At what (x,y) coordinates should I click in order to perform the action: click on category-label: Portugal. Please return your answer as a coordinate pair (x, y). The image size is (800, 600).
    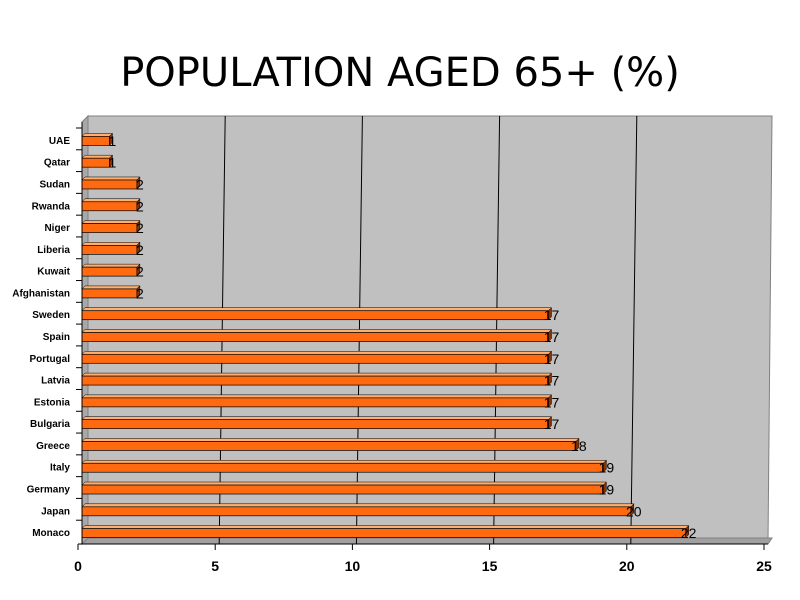
    Looking at the image, I should click on (49, 359).